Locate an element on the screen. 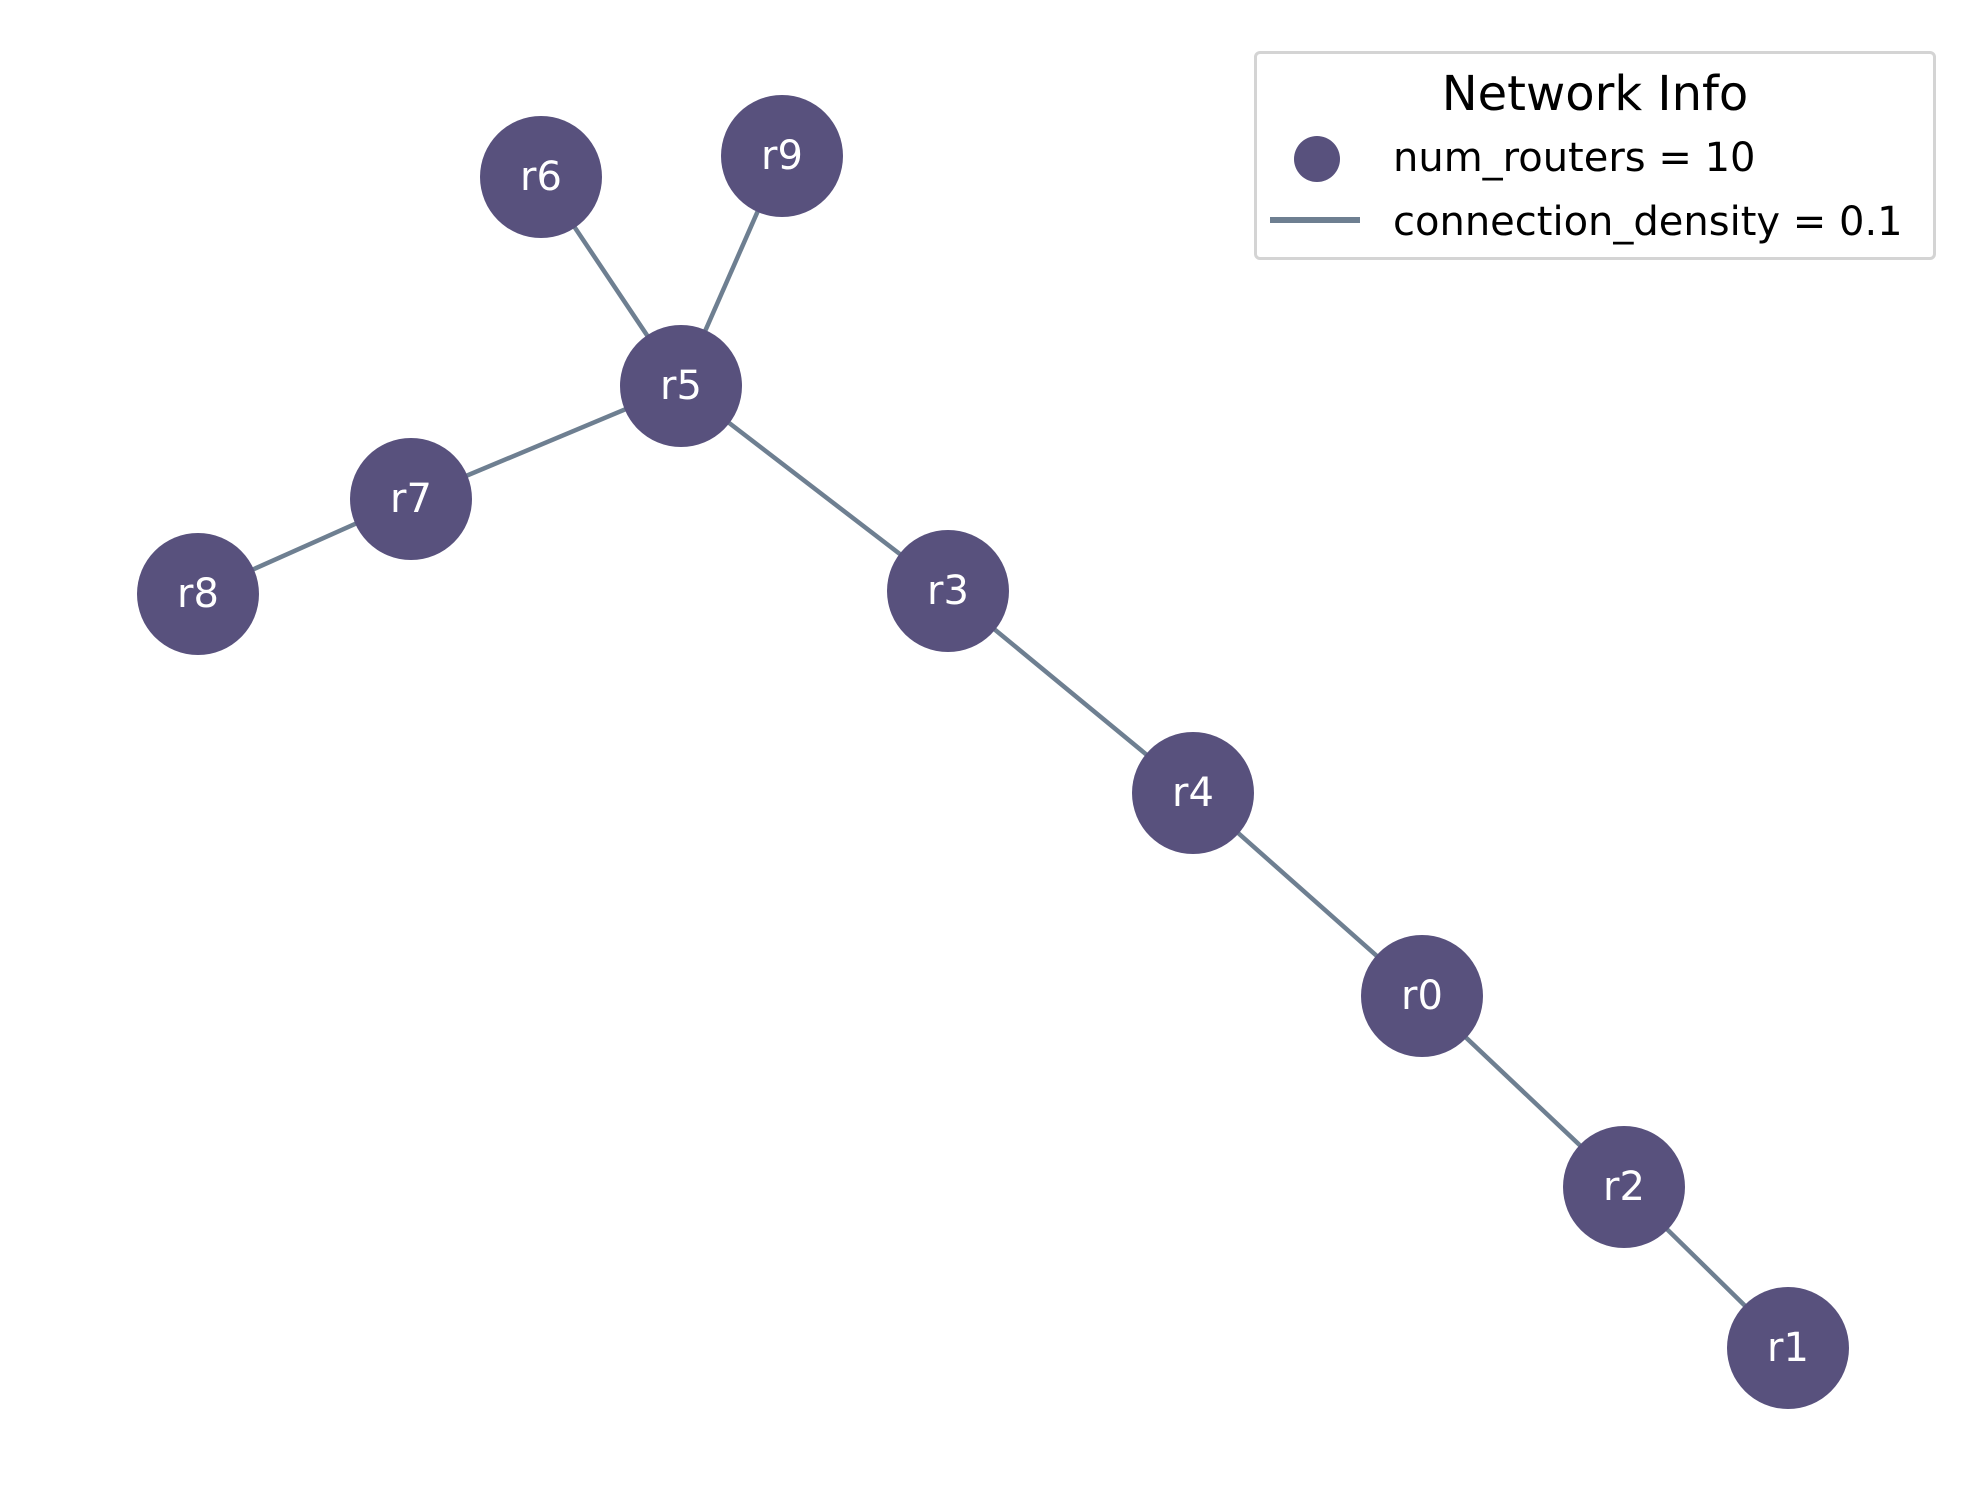 The image size is (1980, 1500). router-node-label: r5 is located at coordinates (681, 386).